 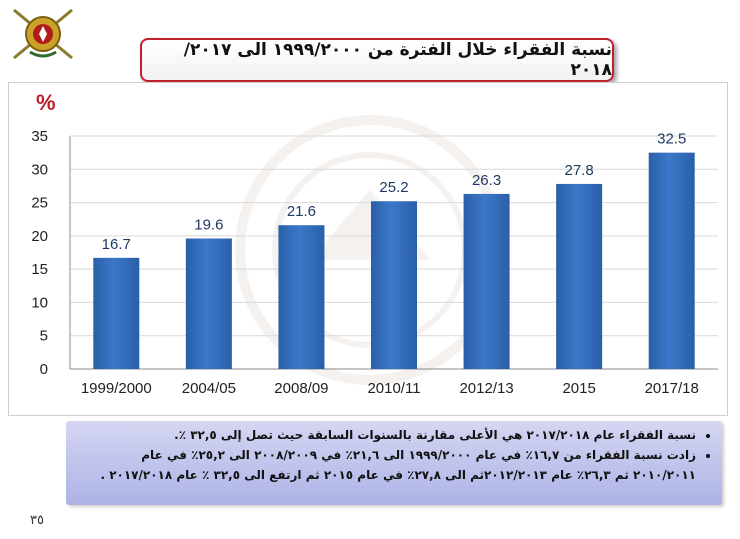 I want to click on data-label: 32.5, so click(x=671, y=139).